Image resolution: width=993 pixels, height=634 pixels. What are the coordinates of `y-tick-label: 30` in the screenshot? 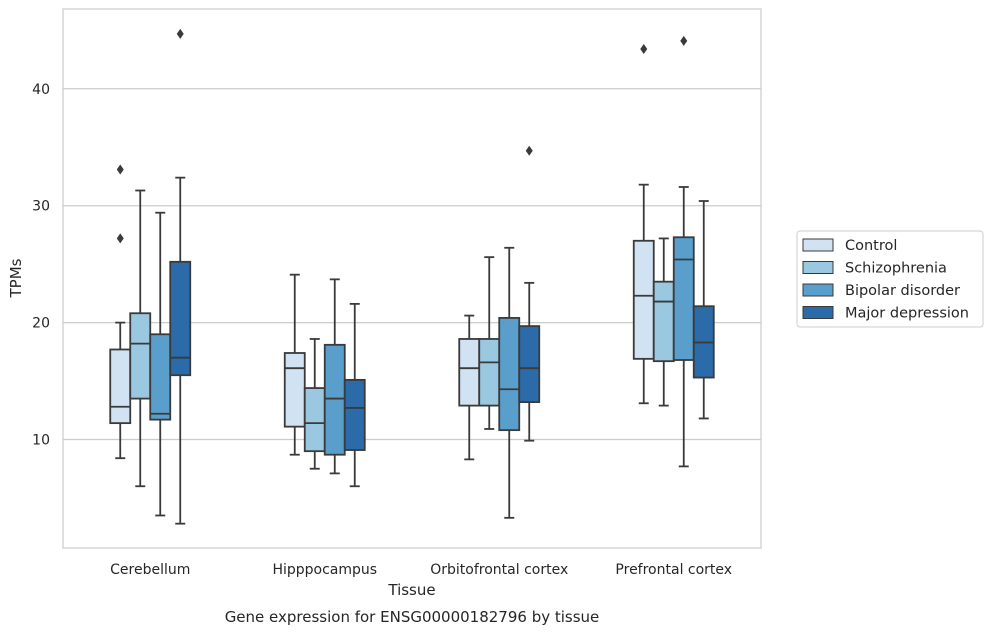 It's located at (41, 207).